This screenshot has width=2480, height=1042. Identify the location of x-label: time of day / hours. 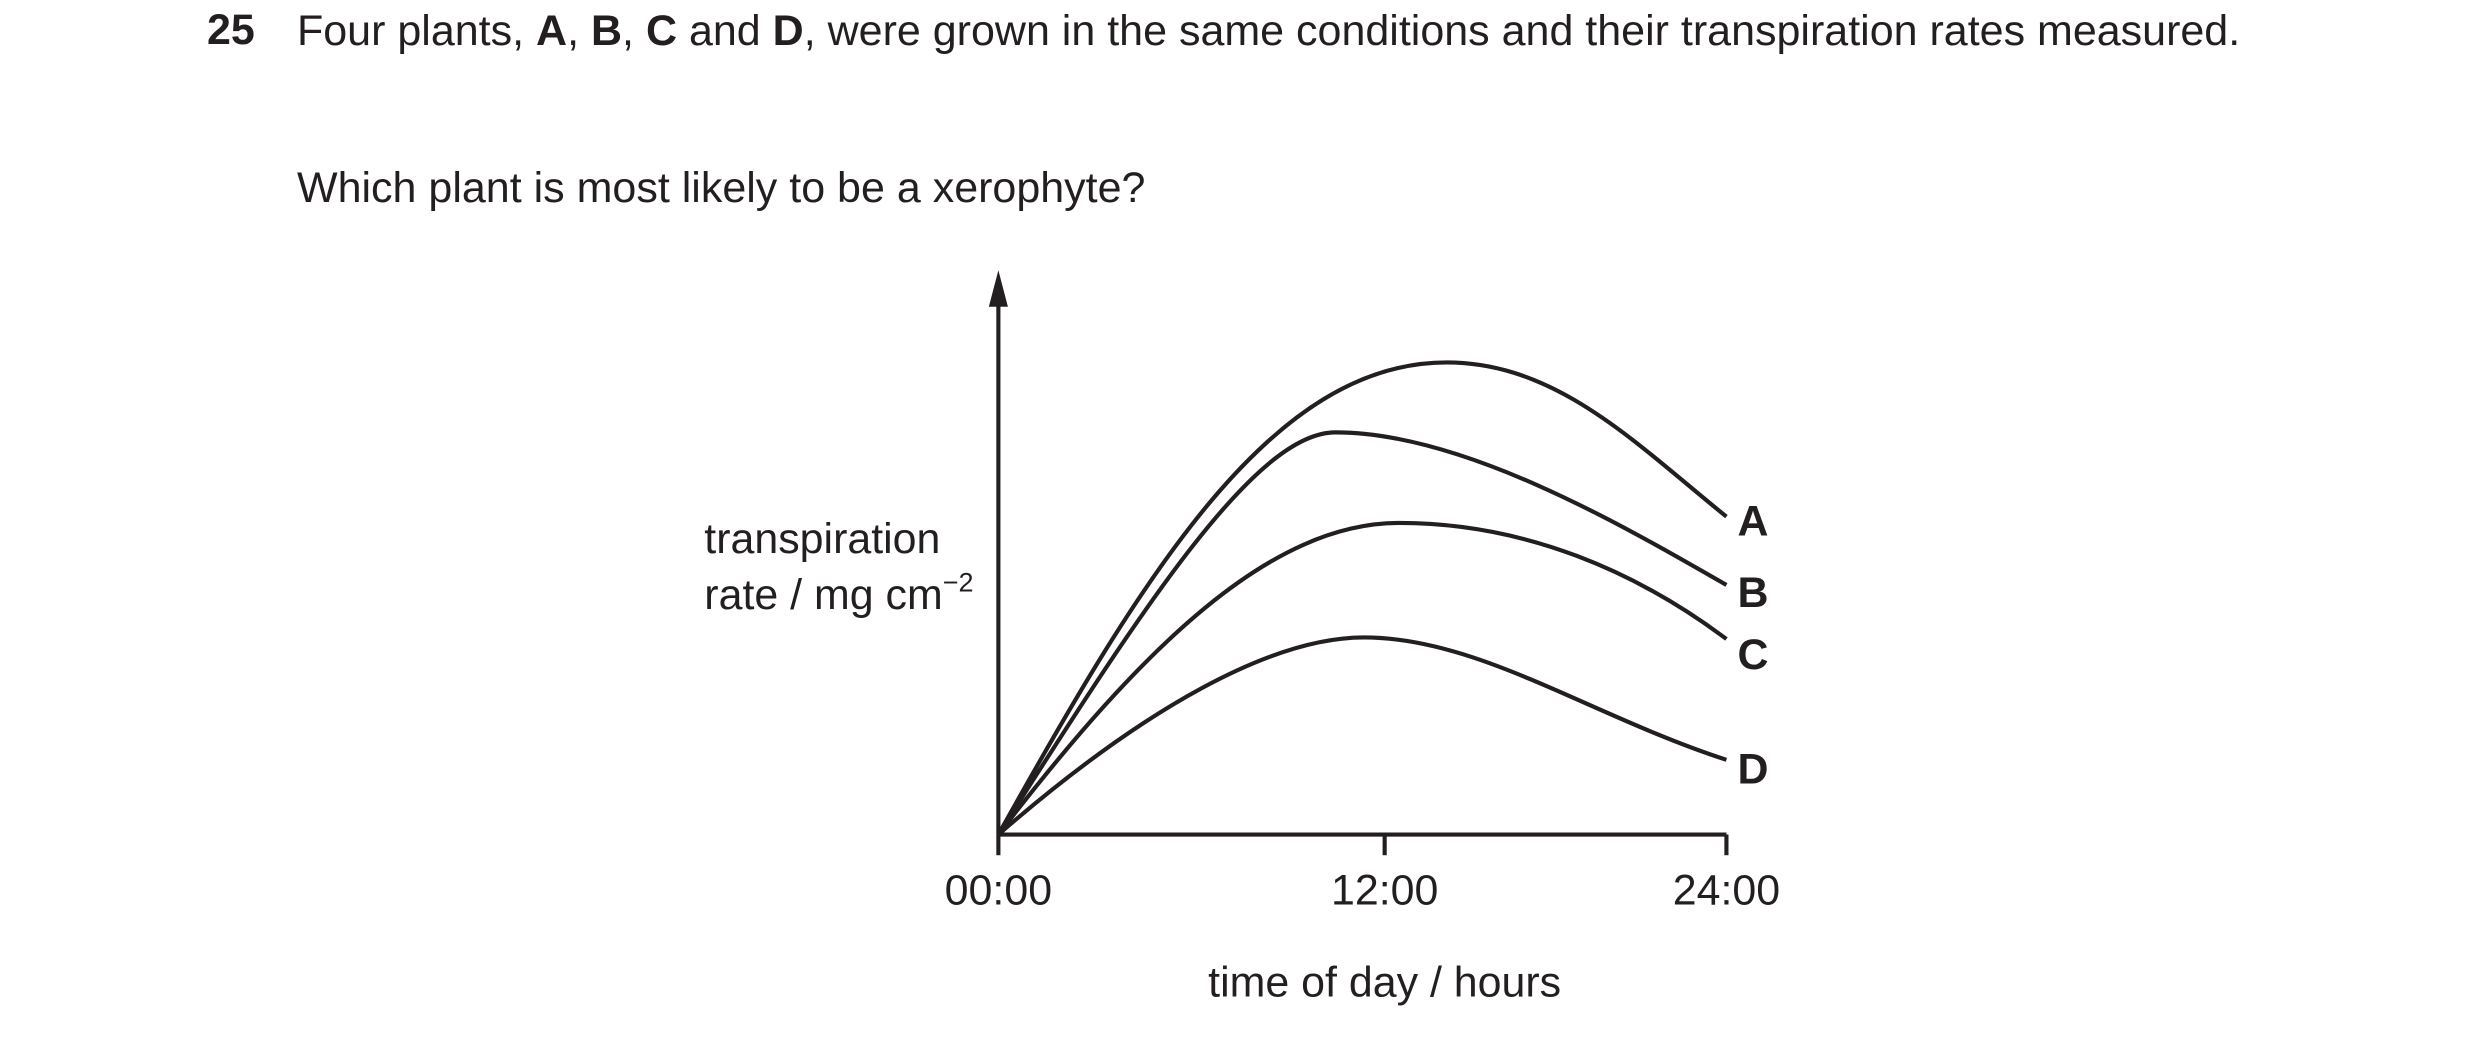
(1384, 983).